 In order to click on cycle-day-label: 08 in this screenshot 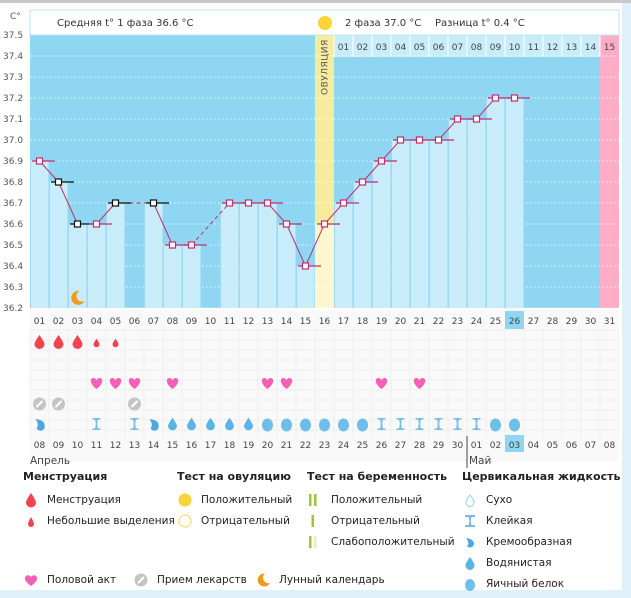, I will do `click(173, 322)`.